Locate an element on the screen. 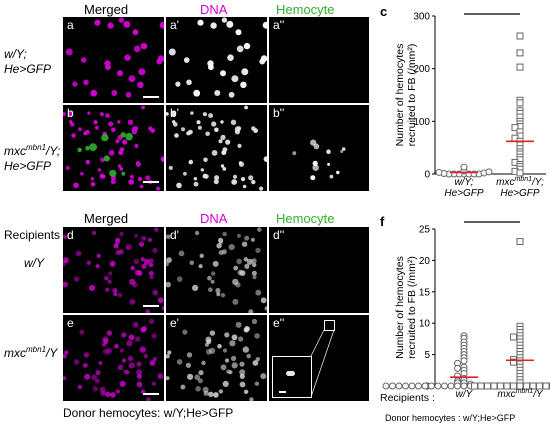  category-label: He>GFP is located at coordinates (520, 193).